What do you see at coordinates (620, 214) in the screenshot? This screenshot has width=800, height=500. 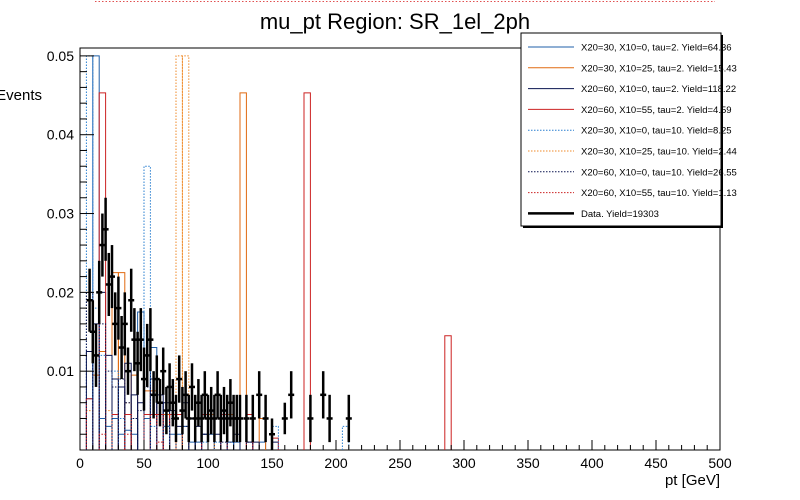 I see `legend-label: Data. Yield=19303` at bounding box center [620, 214].